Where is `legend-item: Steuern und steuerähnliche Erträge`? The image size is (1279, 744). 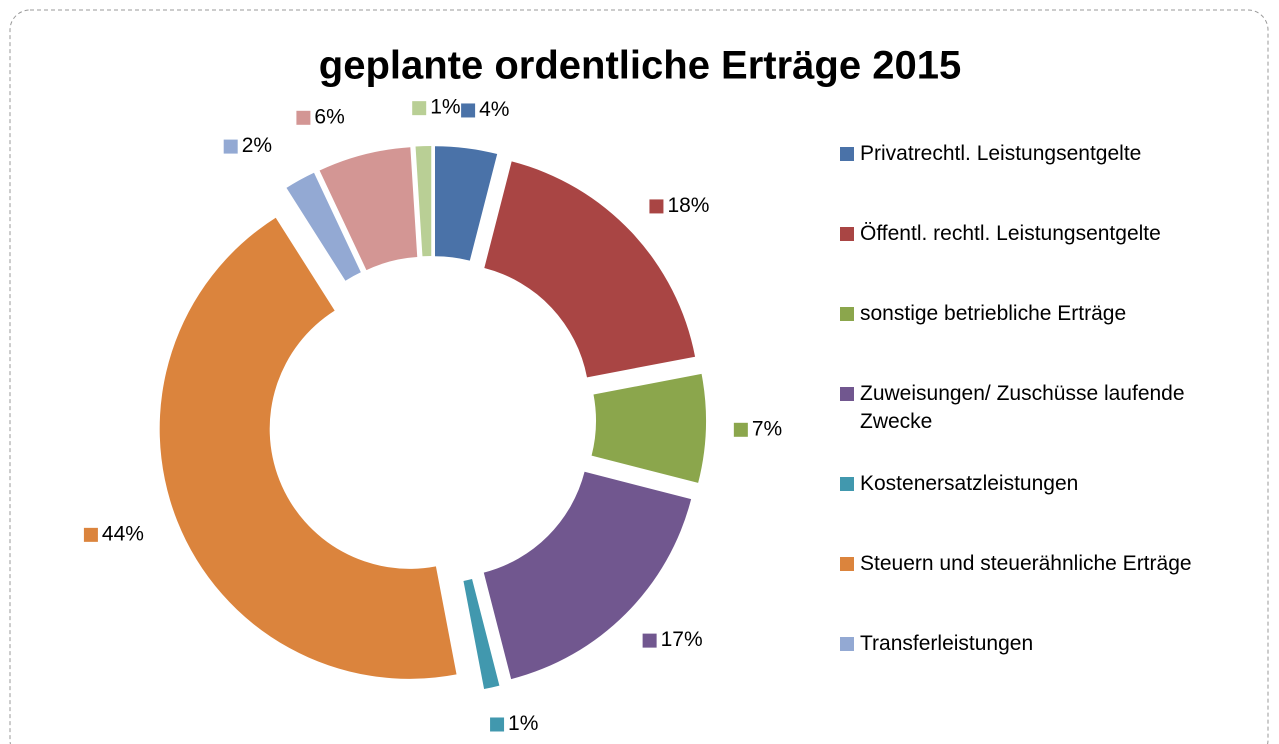
legend-item: Steuern und steuerähnliche Erträge is located at coordinates (1045, 564).